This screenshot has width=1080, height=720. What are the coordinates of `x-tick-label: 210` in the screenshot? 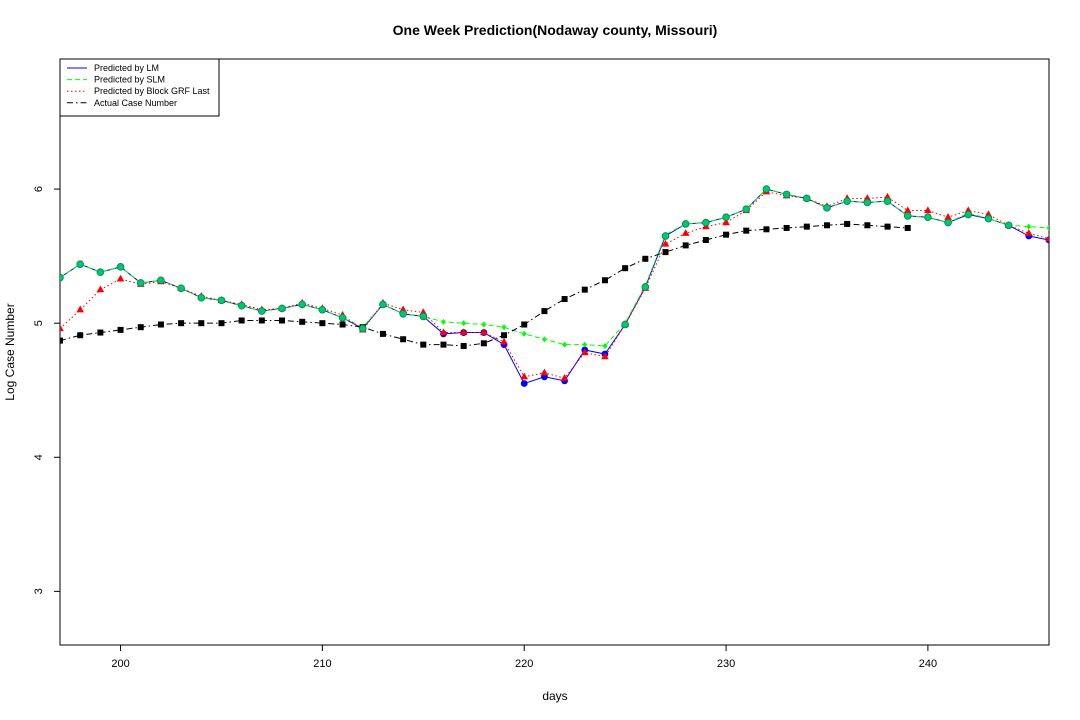 It's located at (322, 664).